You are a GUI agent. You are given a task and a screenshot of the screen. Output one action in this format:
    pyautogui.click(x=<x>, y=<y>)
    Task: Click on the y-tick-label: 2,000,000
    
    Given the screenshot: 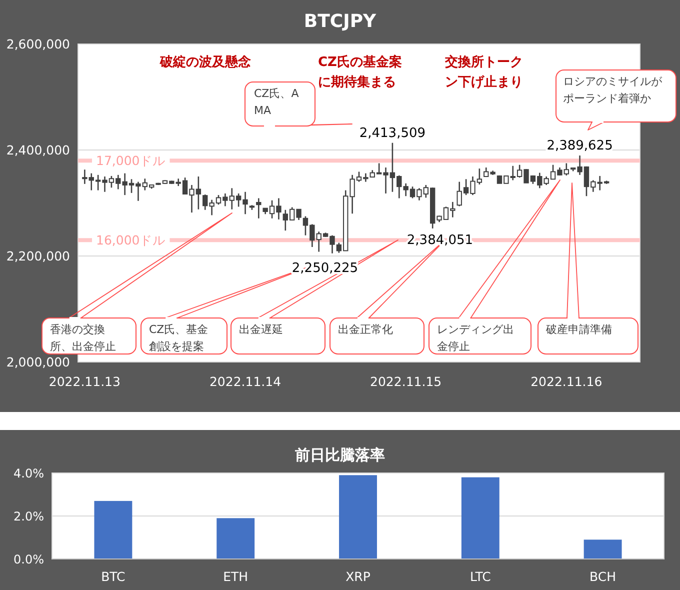 What is the action you would take?
    pyautogui.click(x=38, y=362)
    